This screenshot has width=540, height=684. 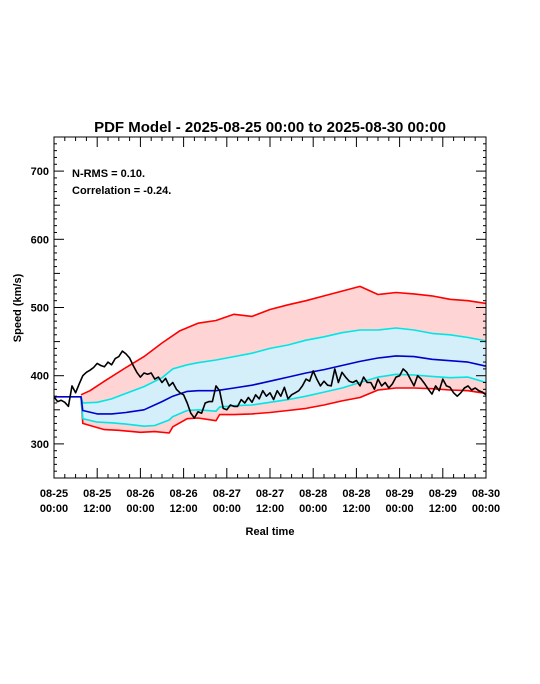 I want to click on x-axis-label: Real time, so click(x=270, y=532).